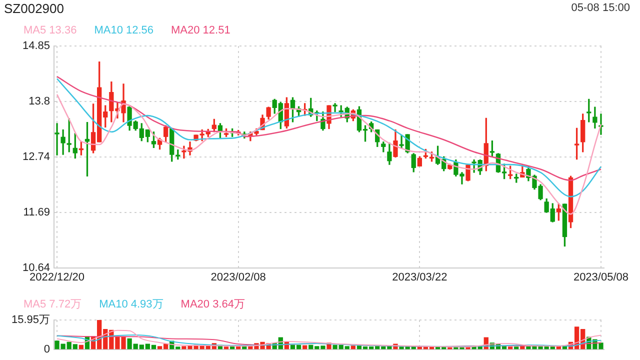  Describe the element at coordinates (600, 8) in the screenshot. I see `text: 05-08 15:00` at that location.